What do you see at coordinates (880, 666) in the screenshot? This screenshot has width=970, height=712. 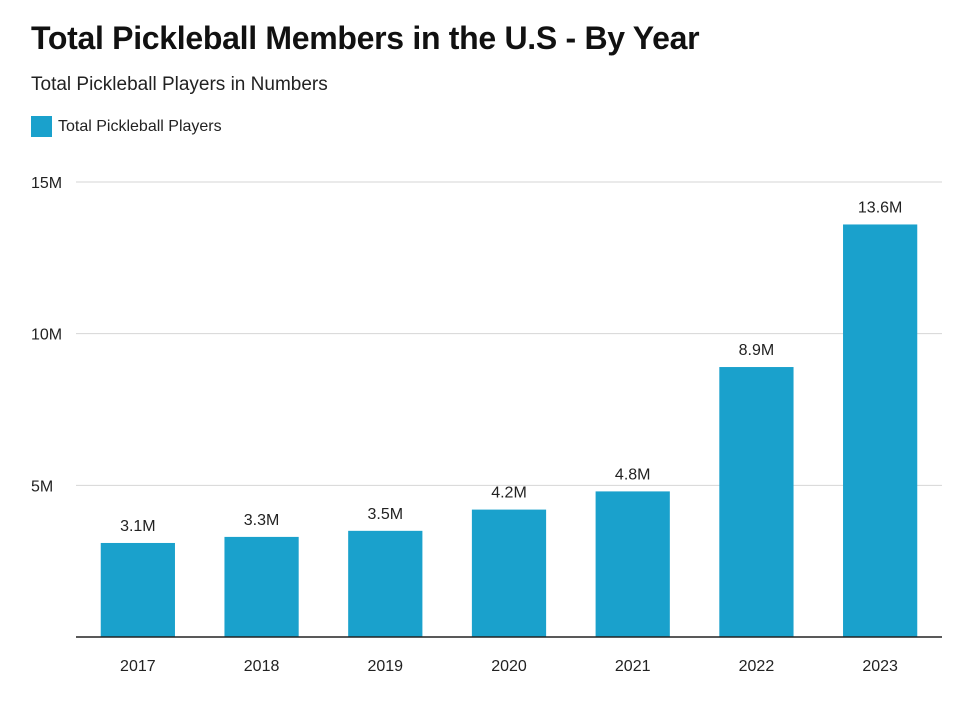 I see `x-tick-label: 2023` at bounding box center [880, 666].